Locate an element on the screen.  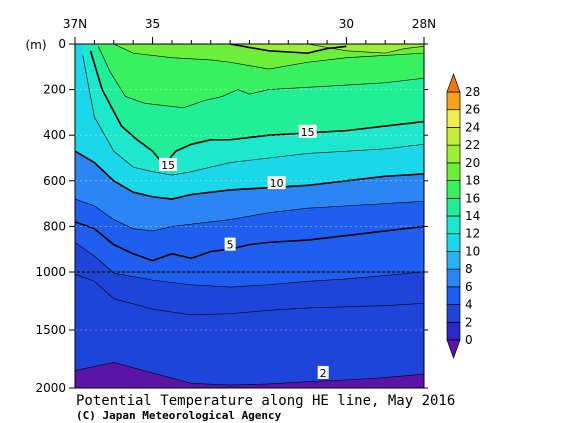
colorbar-label: 20 is located at coordinates (472, 163).